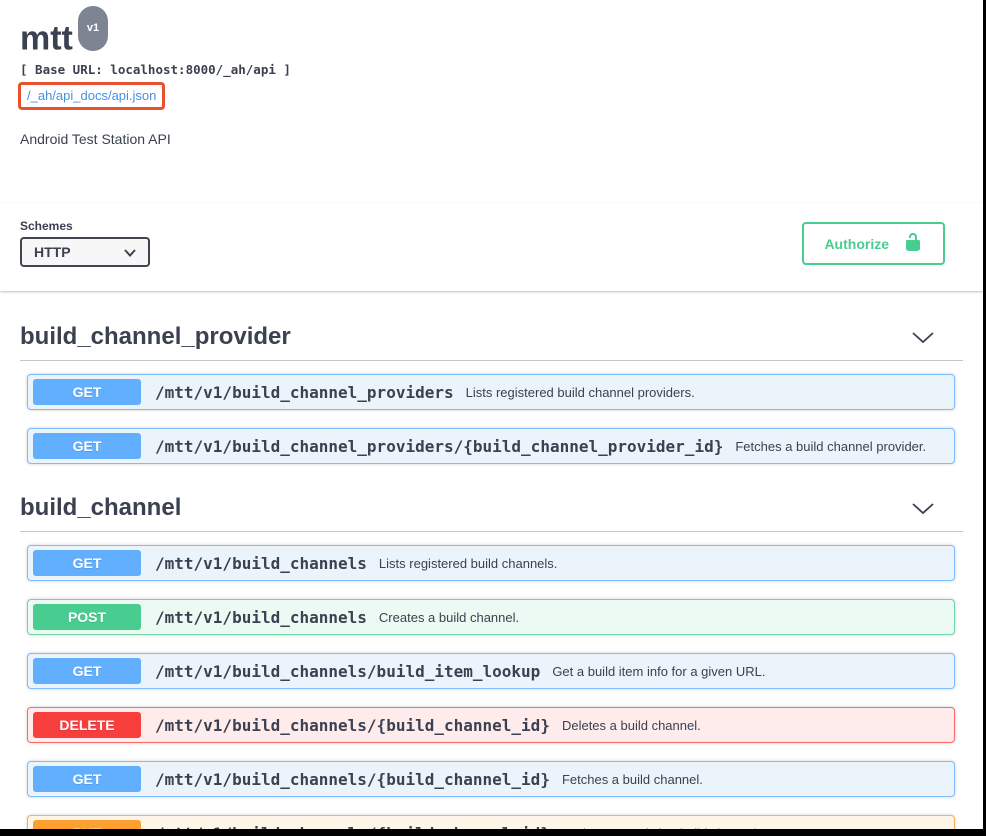 This screenshot has height=836, width=986. I want to click on base-url: [ Base URL: localhost:8000/_ah/api ], so click(155, 70).